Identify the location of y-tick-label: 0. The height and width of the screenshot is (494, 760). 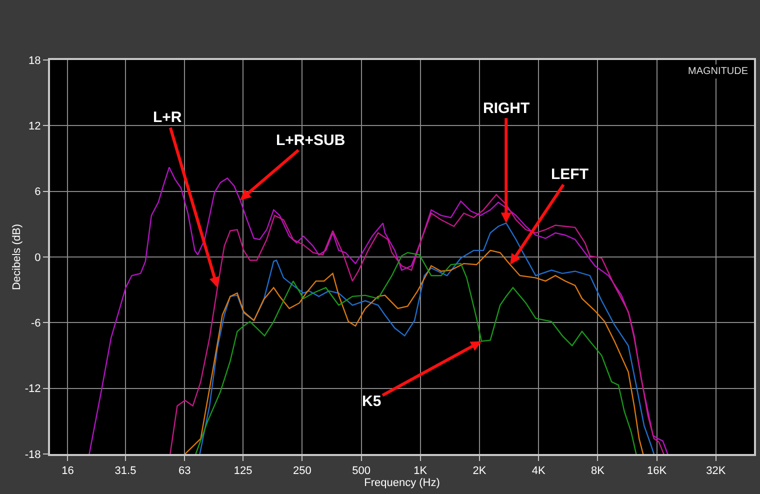
(37, 258).